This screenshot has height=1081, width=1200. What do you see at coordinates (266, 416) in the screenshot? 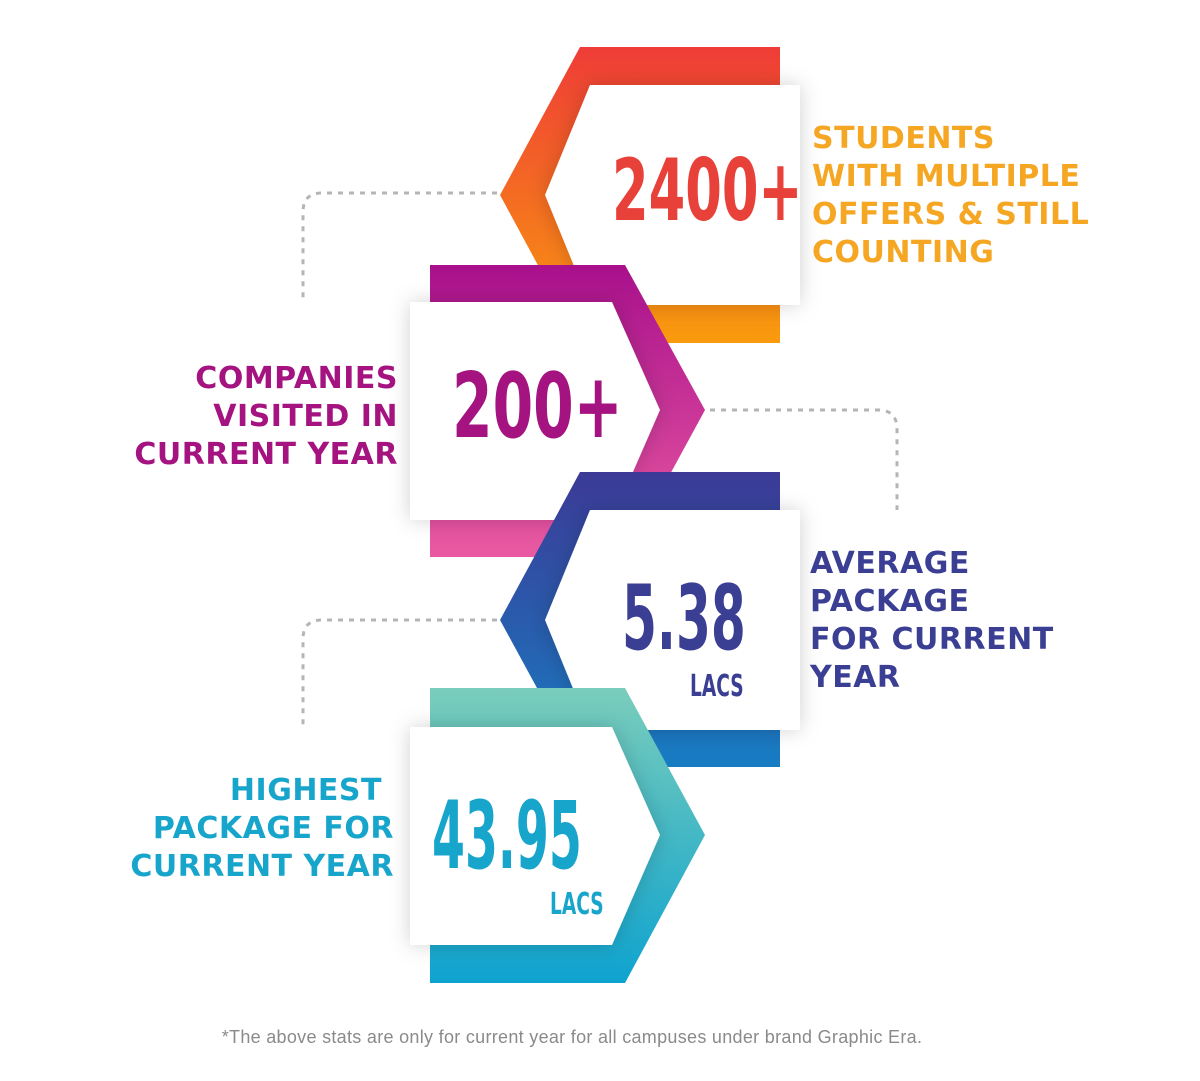
I see `stat-label-companies: COMPANIES VISITED IN CURRENT YEAR` at bounding box center [266, 416].